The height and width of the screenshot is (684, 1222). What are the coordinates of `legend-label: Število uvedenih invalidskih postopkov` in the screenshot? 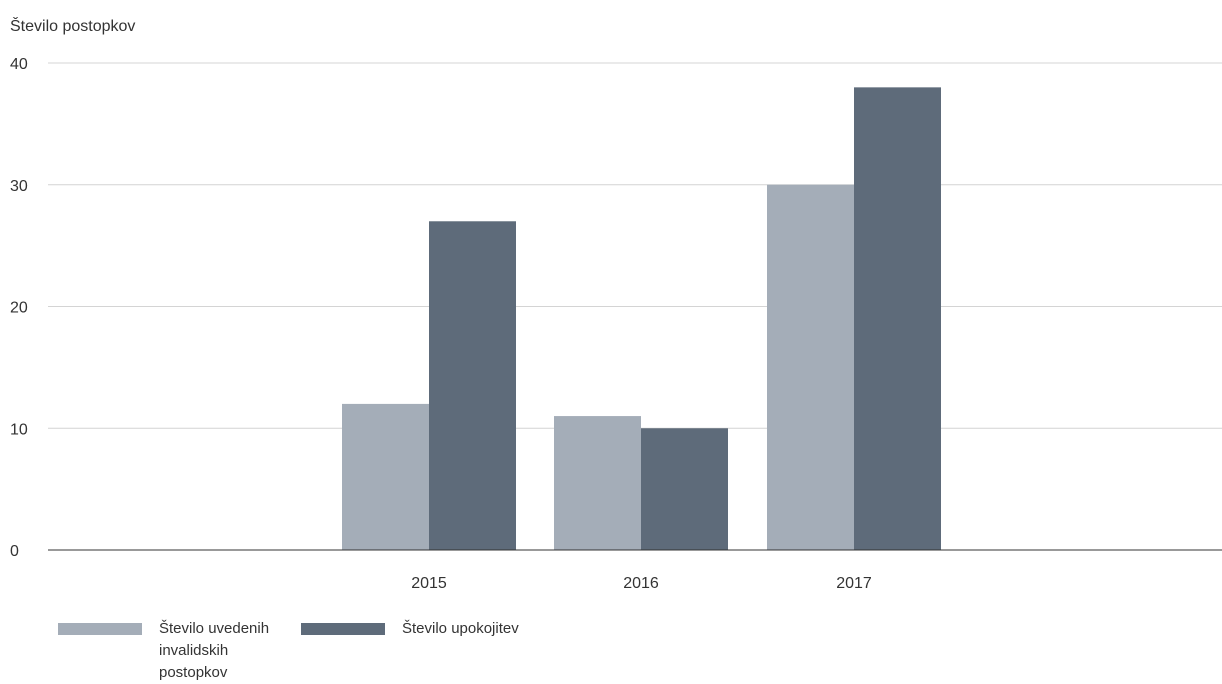 It's located at (214, 650).